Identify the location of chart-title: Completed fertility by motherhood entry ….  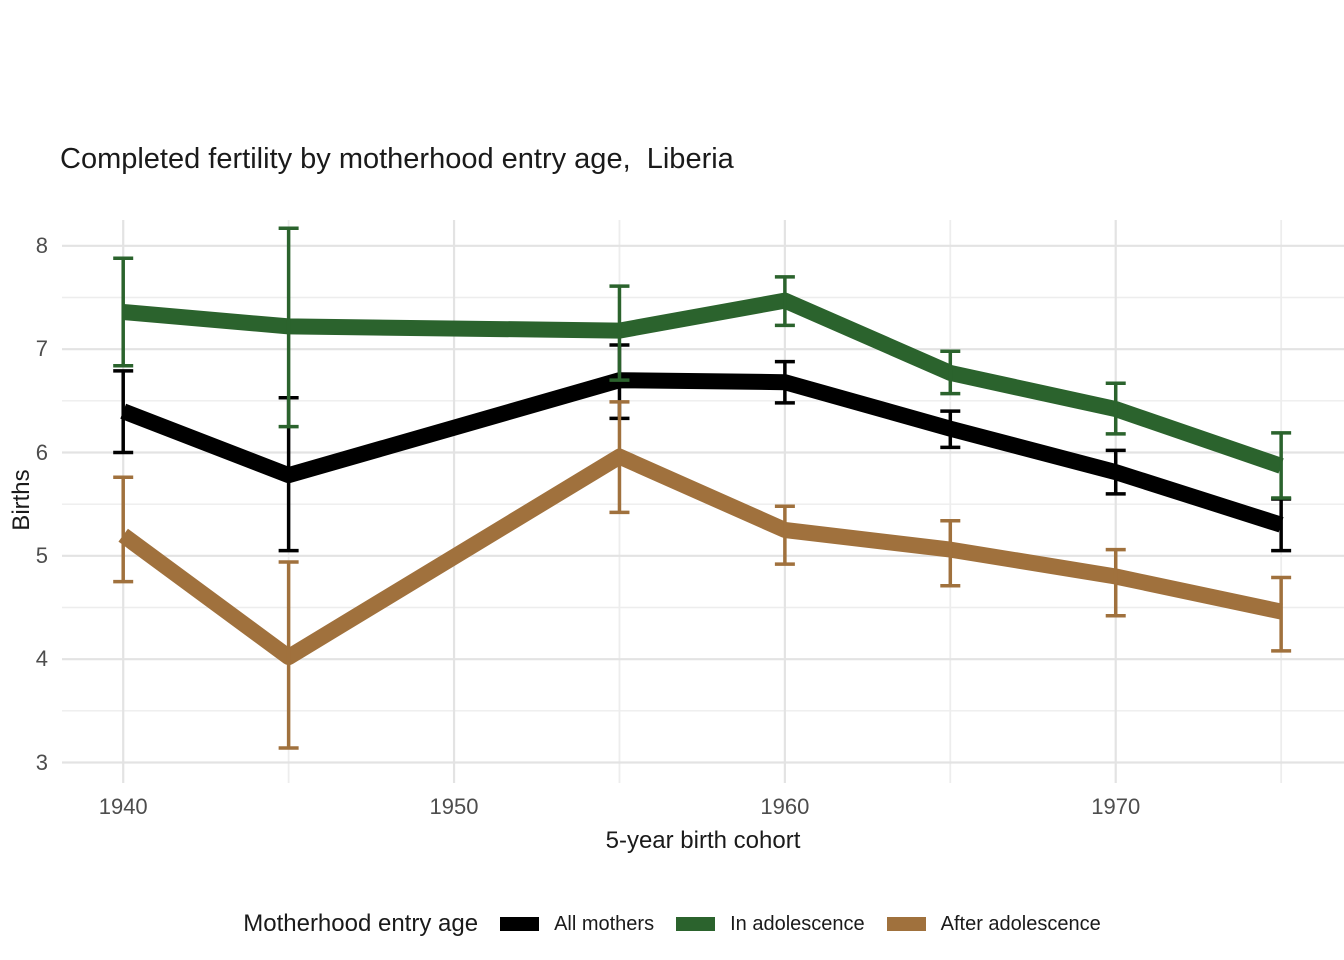
(397, 159).